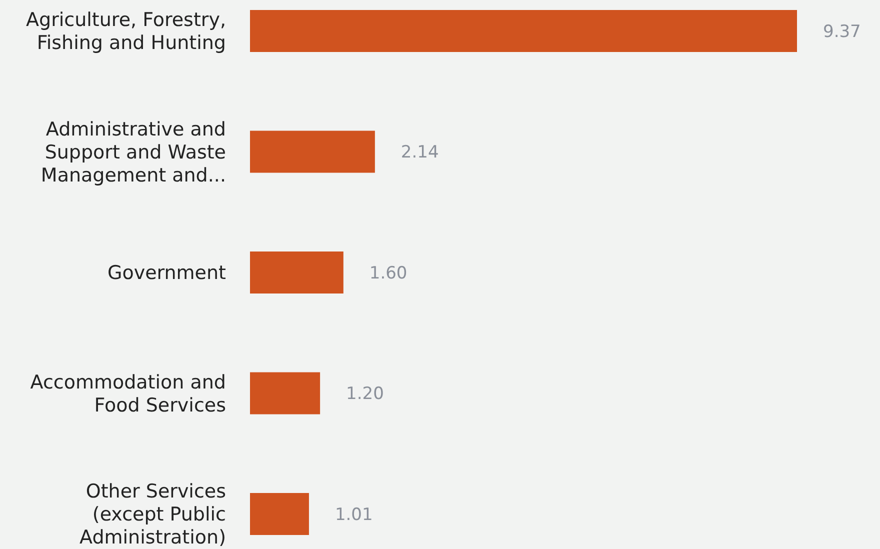 This screenshot has width=880, height=549. I want to click on y-tick-label: Government, so click(167, 273).